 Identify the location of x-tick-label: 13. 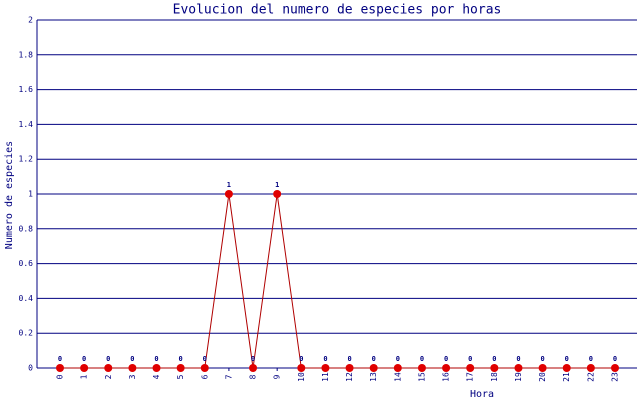
(373, 377).